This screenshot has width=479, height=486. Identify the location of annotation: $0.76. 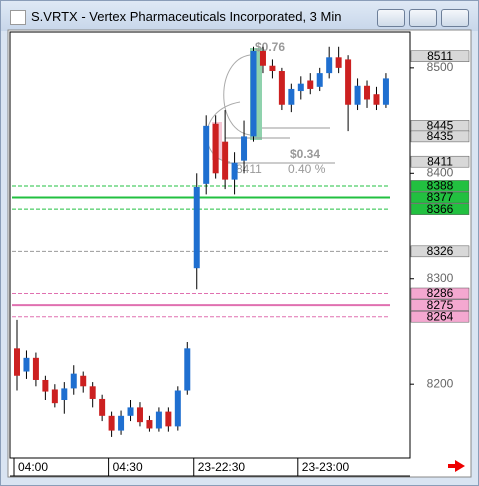
(270, 47).